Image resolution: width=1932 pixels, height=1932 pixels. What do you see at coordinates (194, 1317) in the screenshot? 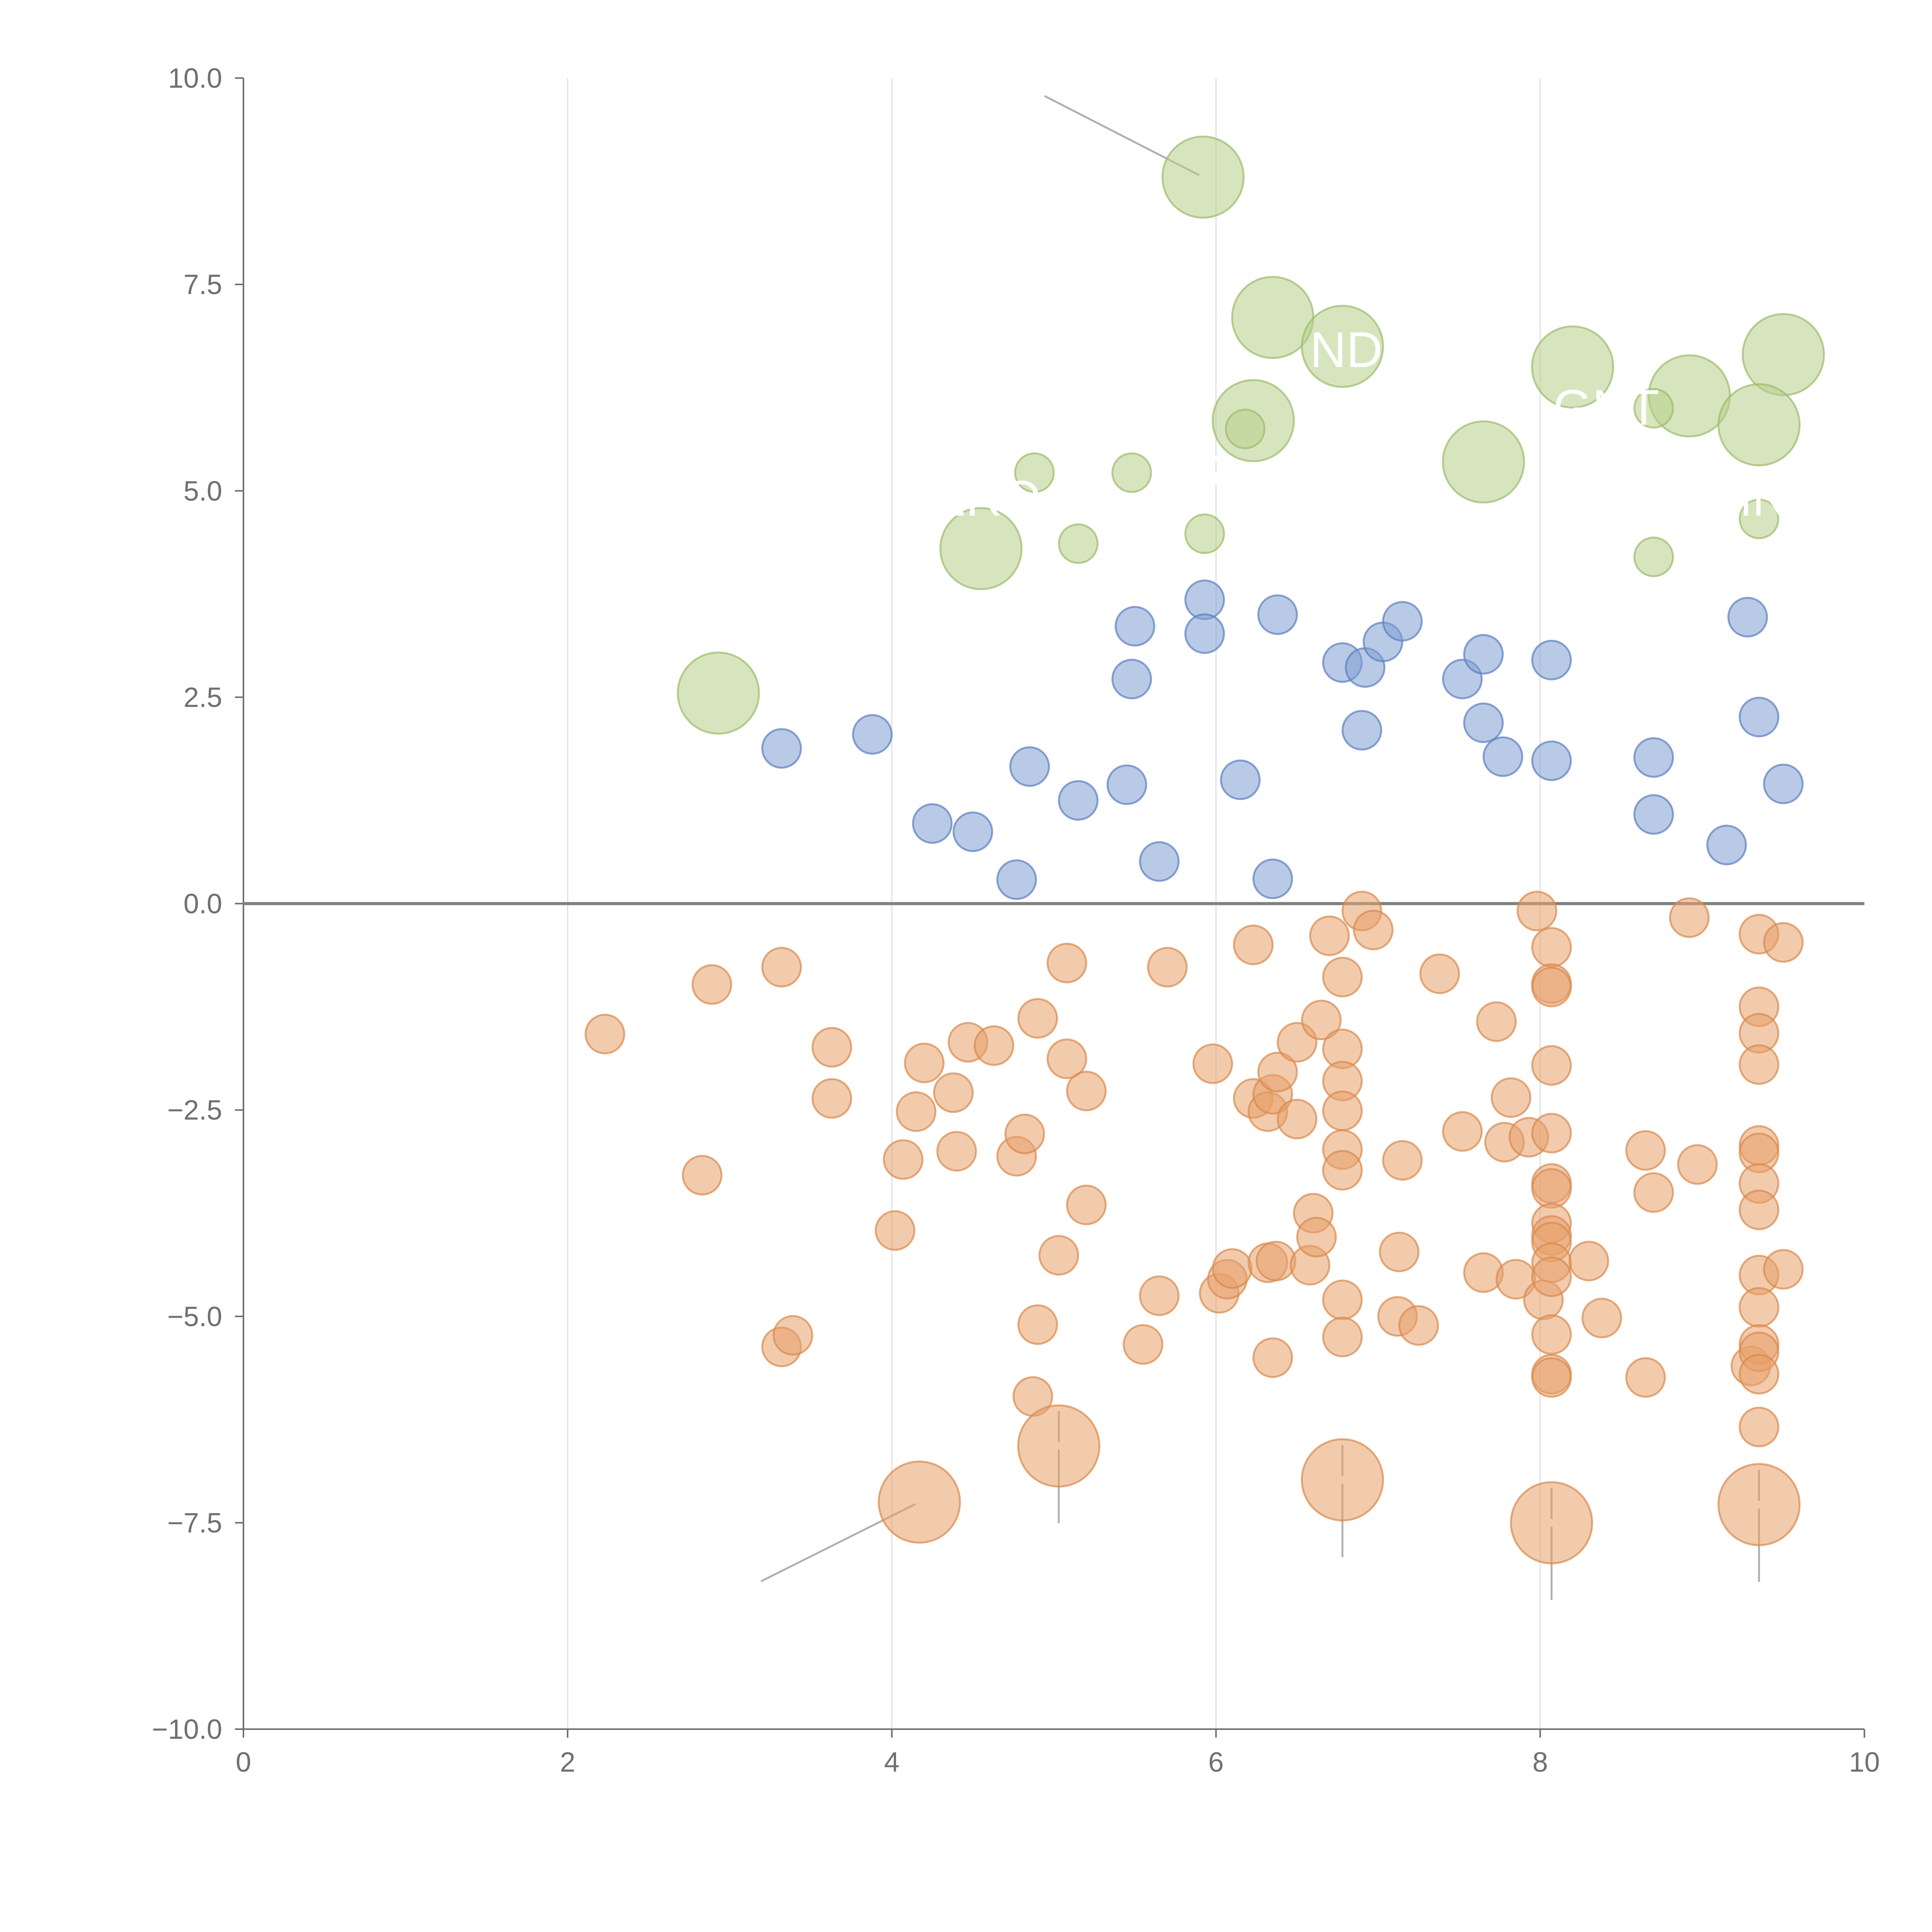
I see `y-tick-label: −5.0` at bounding box center [194, 1317].